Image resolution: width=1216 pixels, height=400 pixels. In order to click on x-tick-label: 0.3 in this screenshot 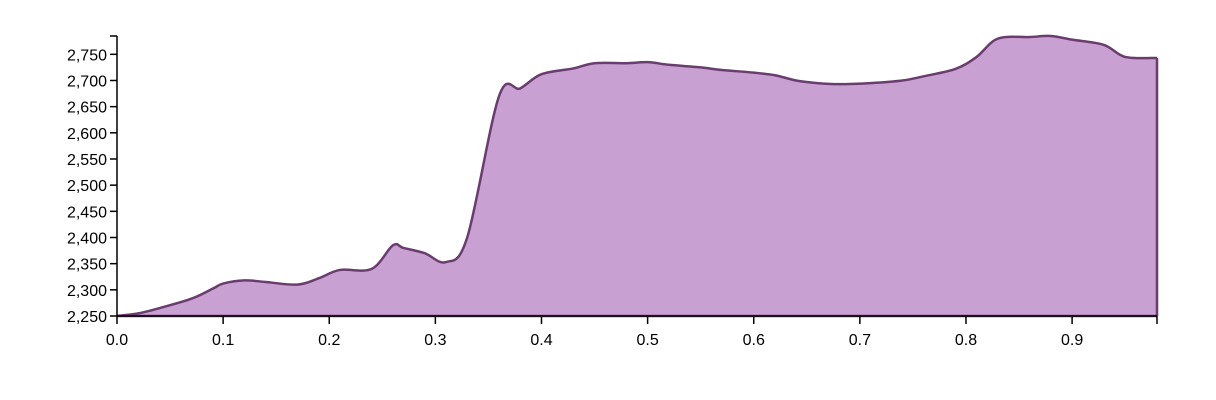, I will do `click(435, 340)`.